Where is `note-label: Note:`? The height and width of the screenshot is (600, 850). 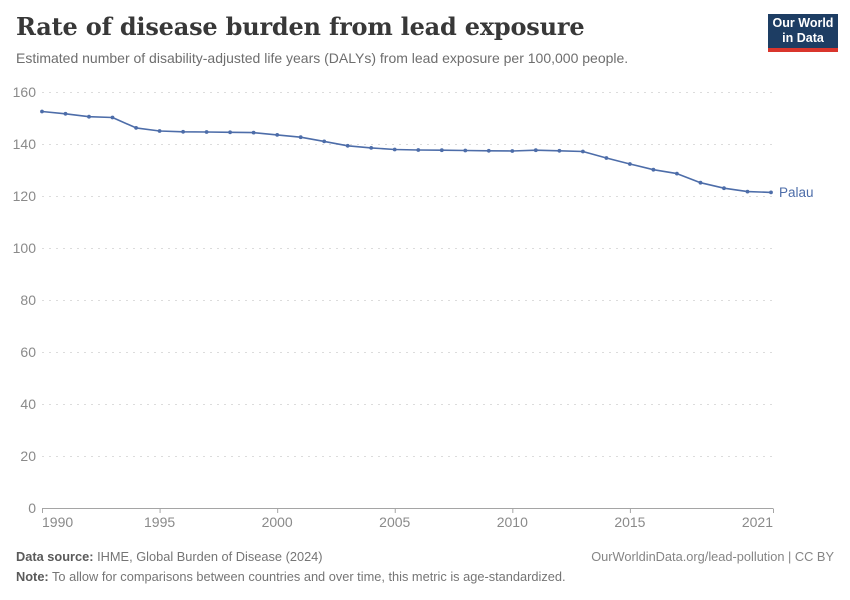
note-label: Note: is located at coordinates (32, 576).